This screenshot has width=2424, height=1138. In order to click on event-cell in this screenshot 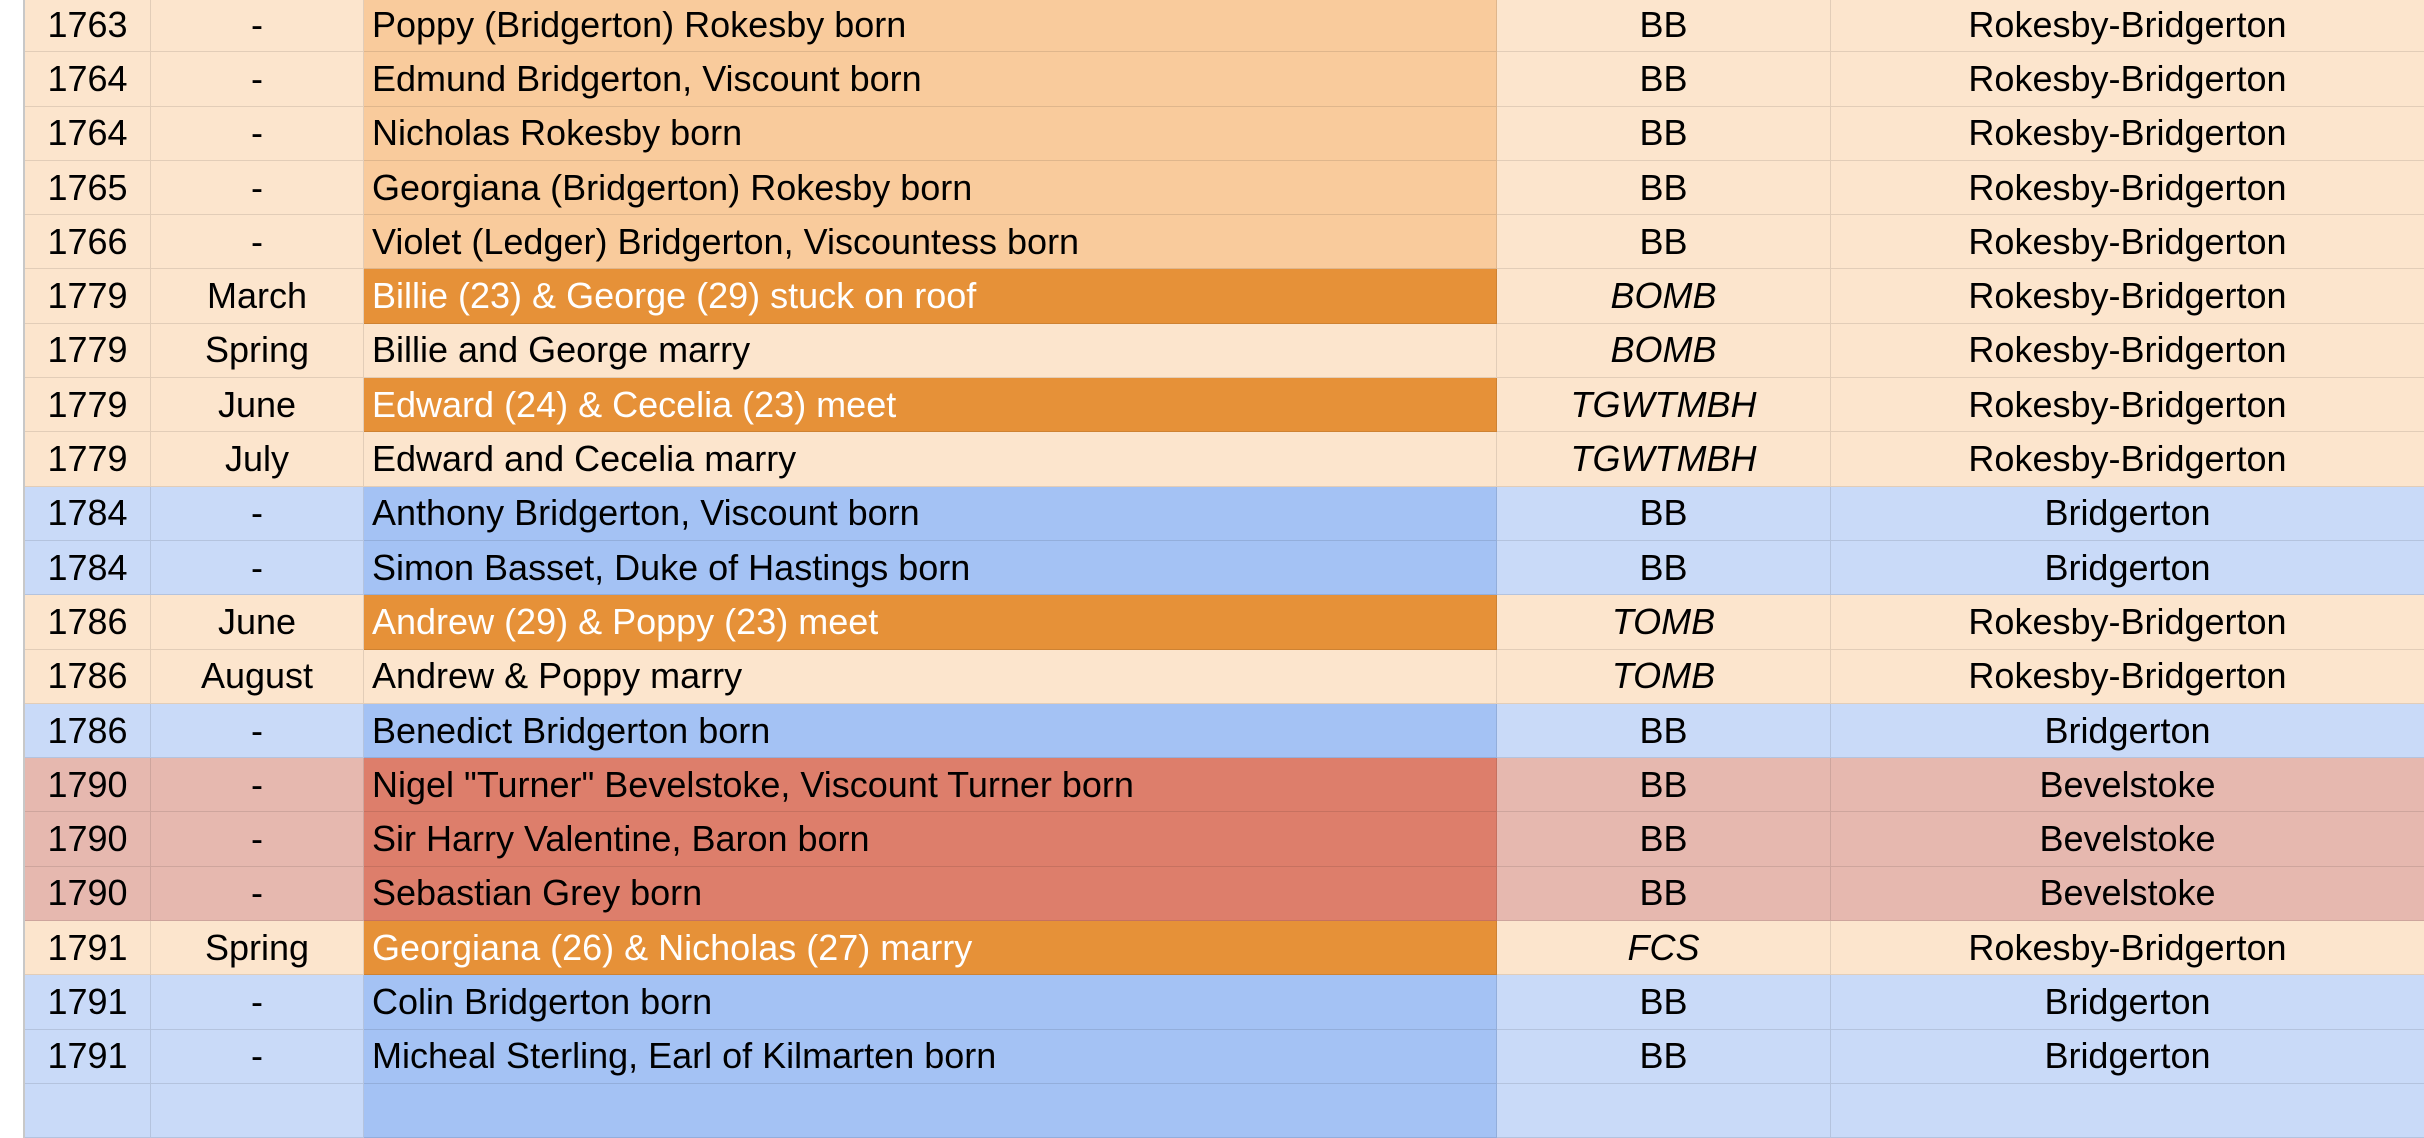, I will do `click(930, 1110)`.